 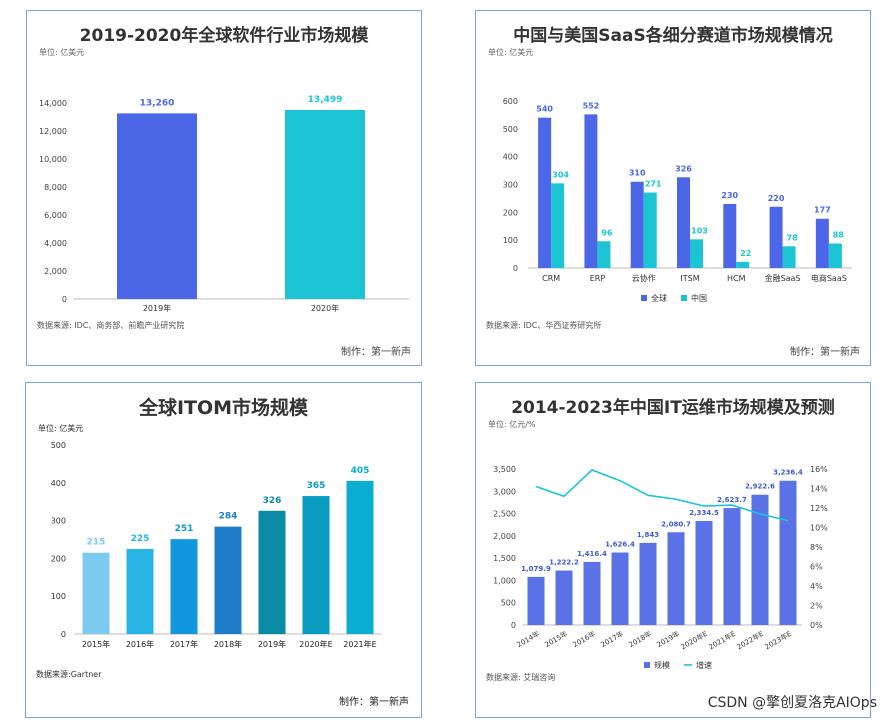 What do you see at coordinates (819, 508) in the screenshot?
I see `y2-tick-label: 12%` at bounding box center [819, 508].